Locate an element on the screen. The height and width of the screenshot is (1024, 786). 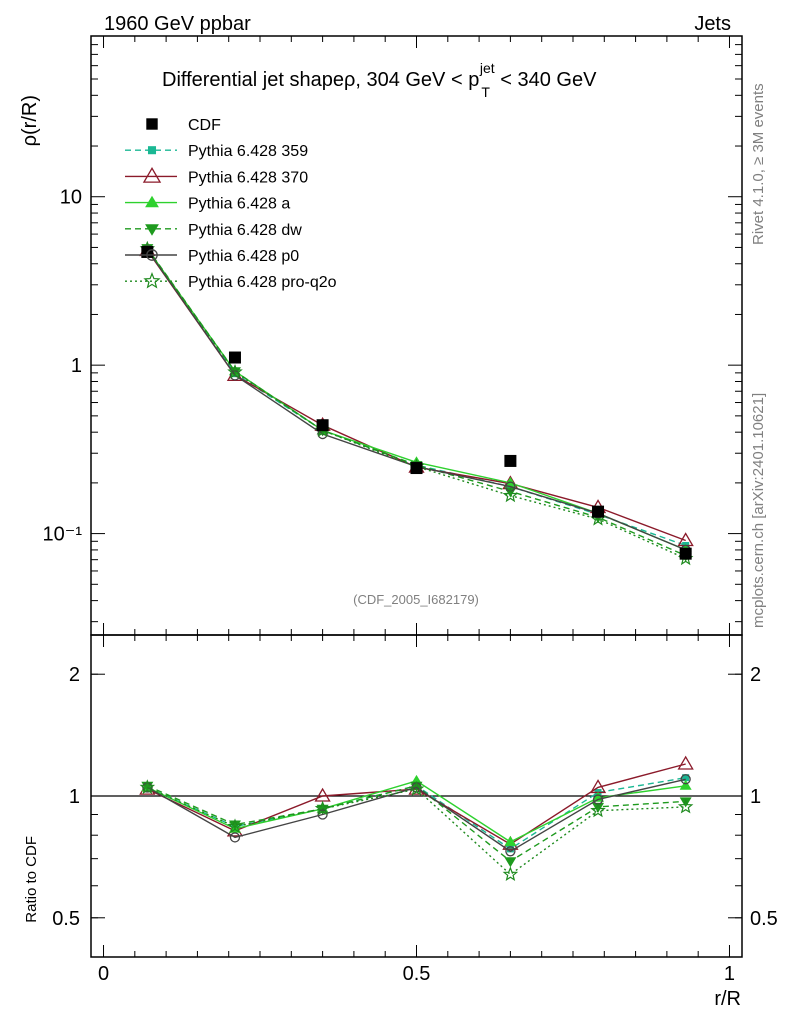
header-left: 1960 GeV ppbar is located at coordinates (177, 24).